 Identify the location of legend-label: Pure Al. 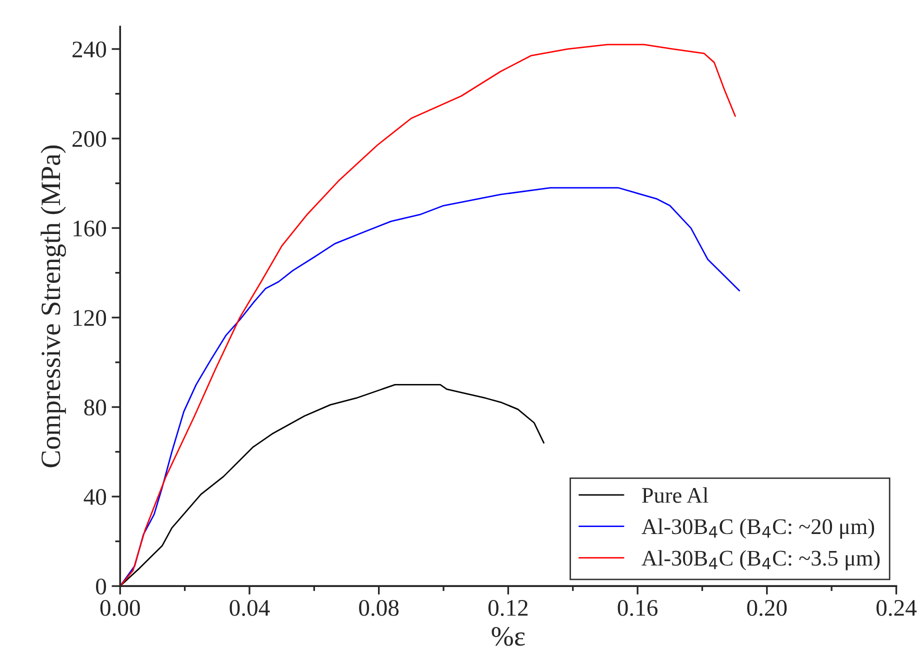
(675, 495).